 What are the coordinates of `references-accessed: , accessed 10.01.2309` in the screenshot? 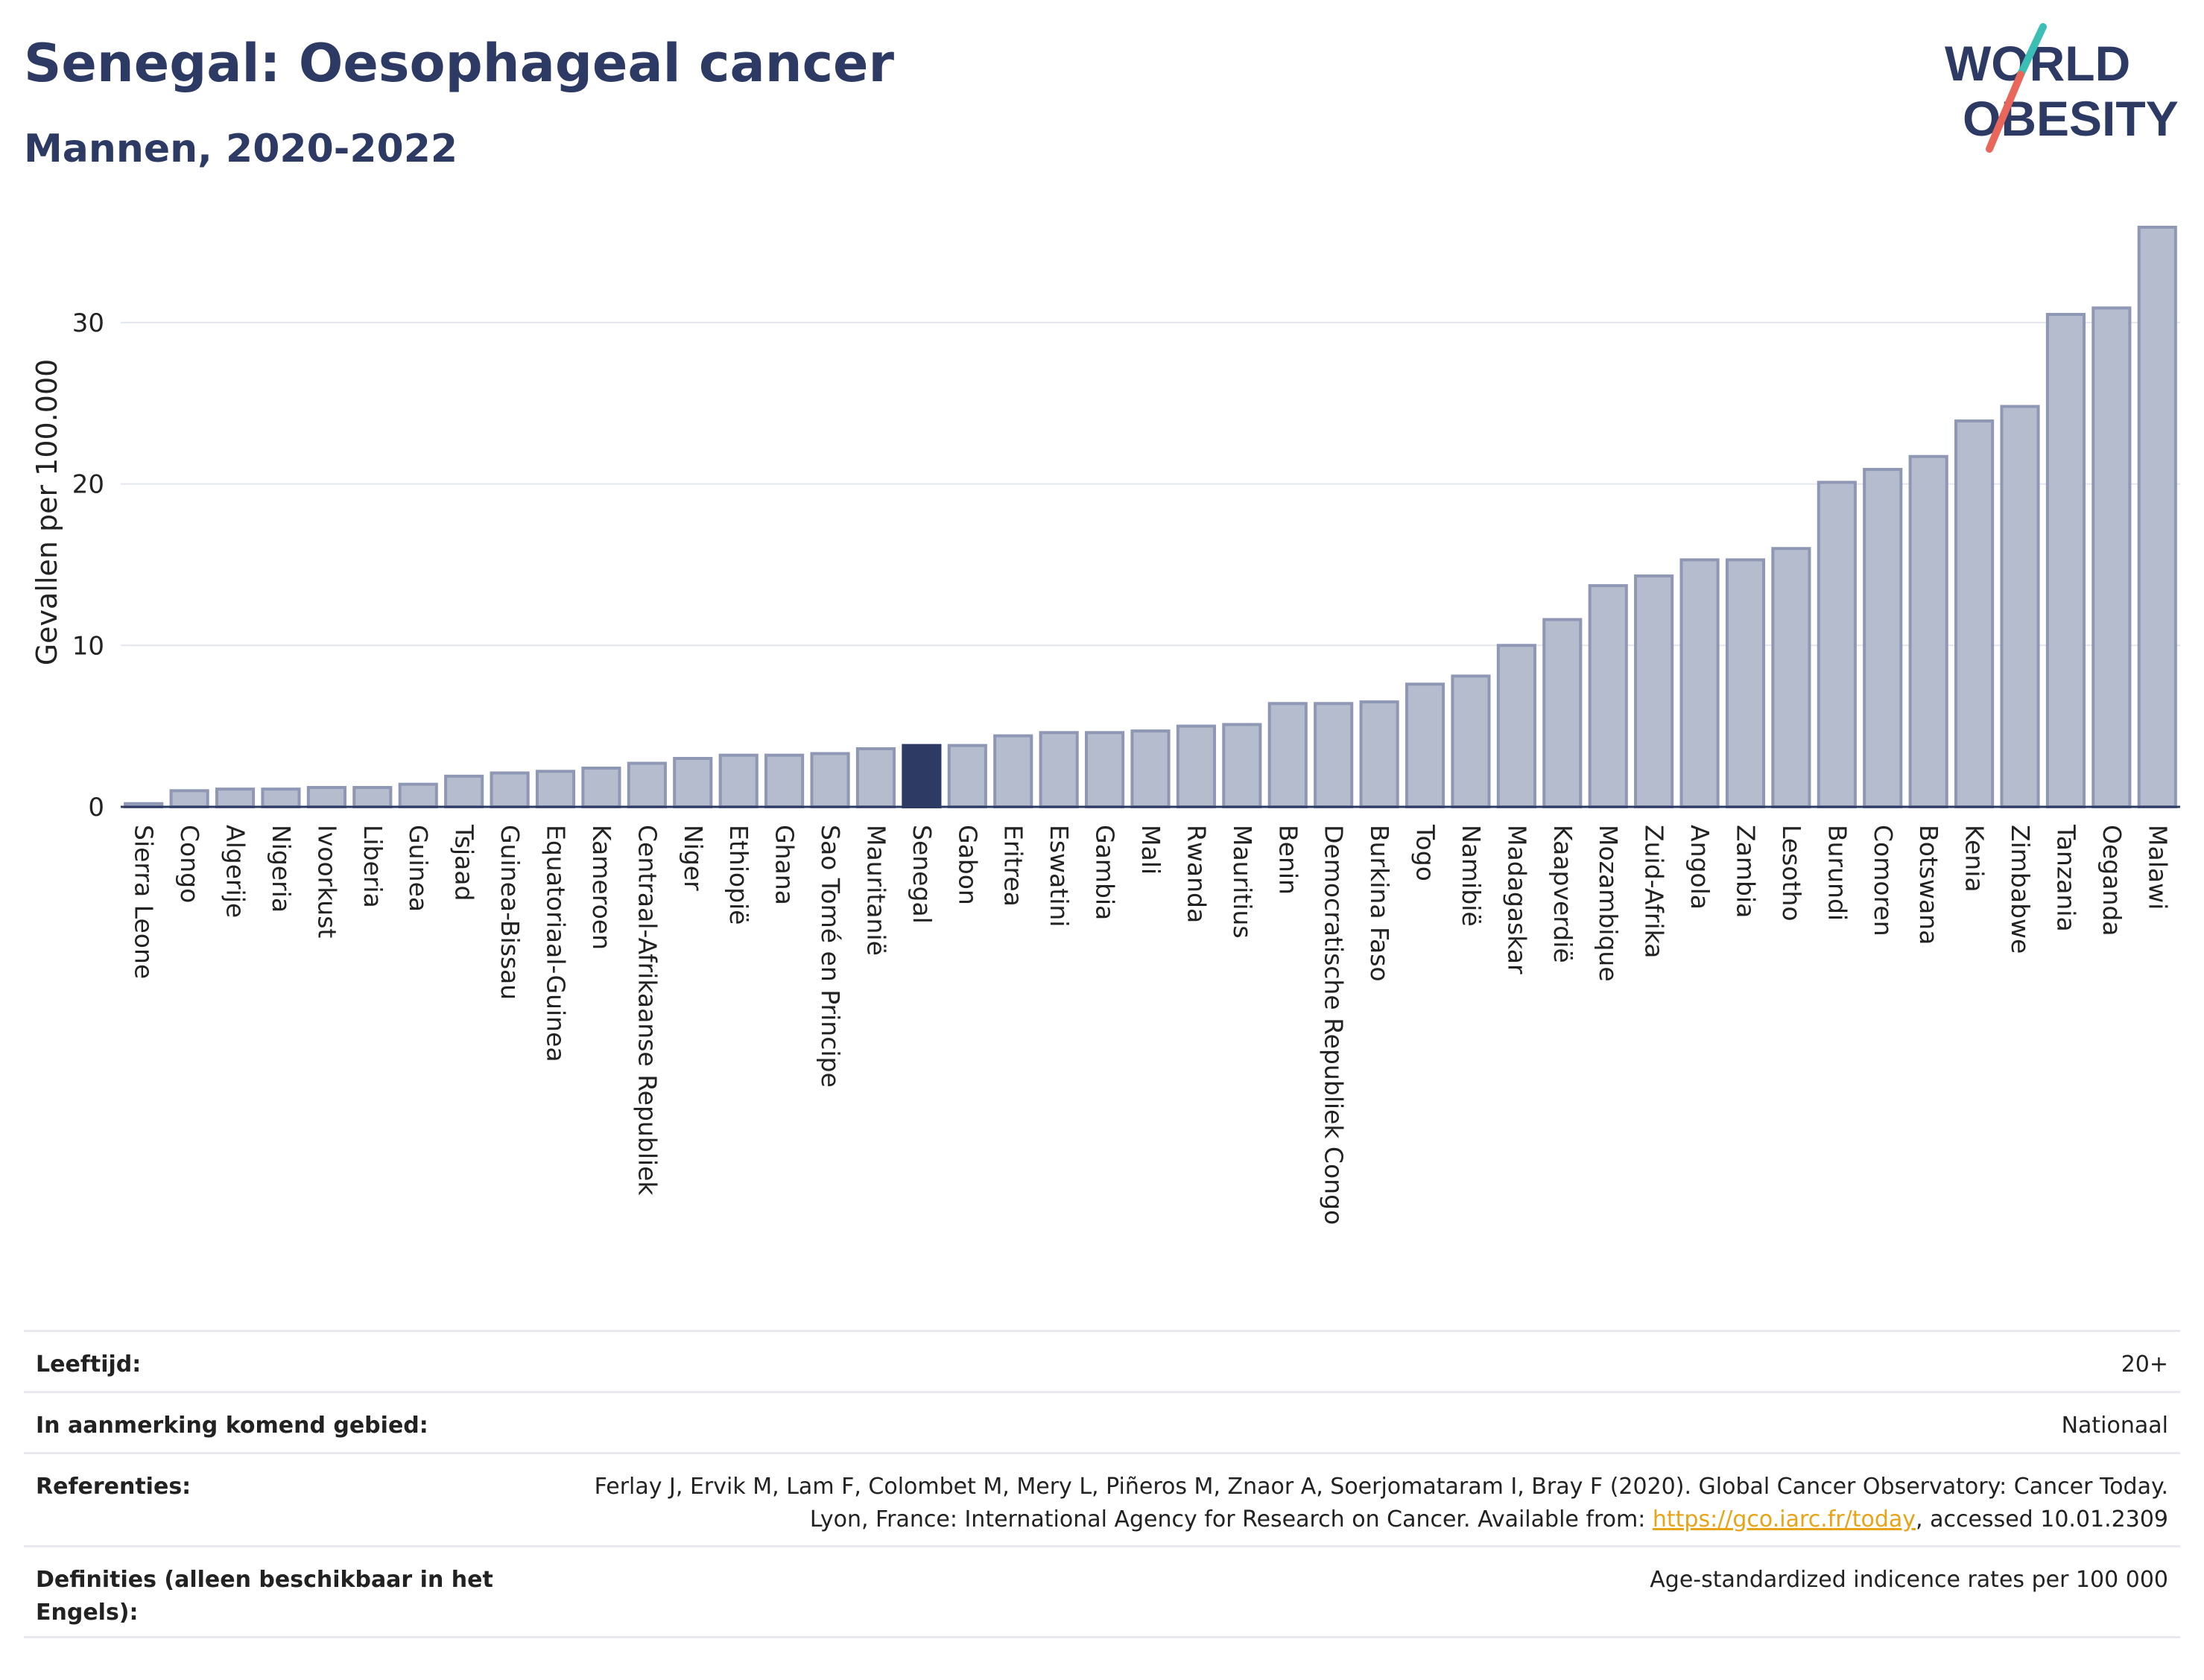 It's located at (2042, 1519).